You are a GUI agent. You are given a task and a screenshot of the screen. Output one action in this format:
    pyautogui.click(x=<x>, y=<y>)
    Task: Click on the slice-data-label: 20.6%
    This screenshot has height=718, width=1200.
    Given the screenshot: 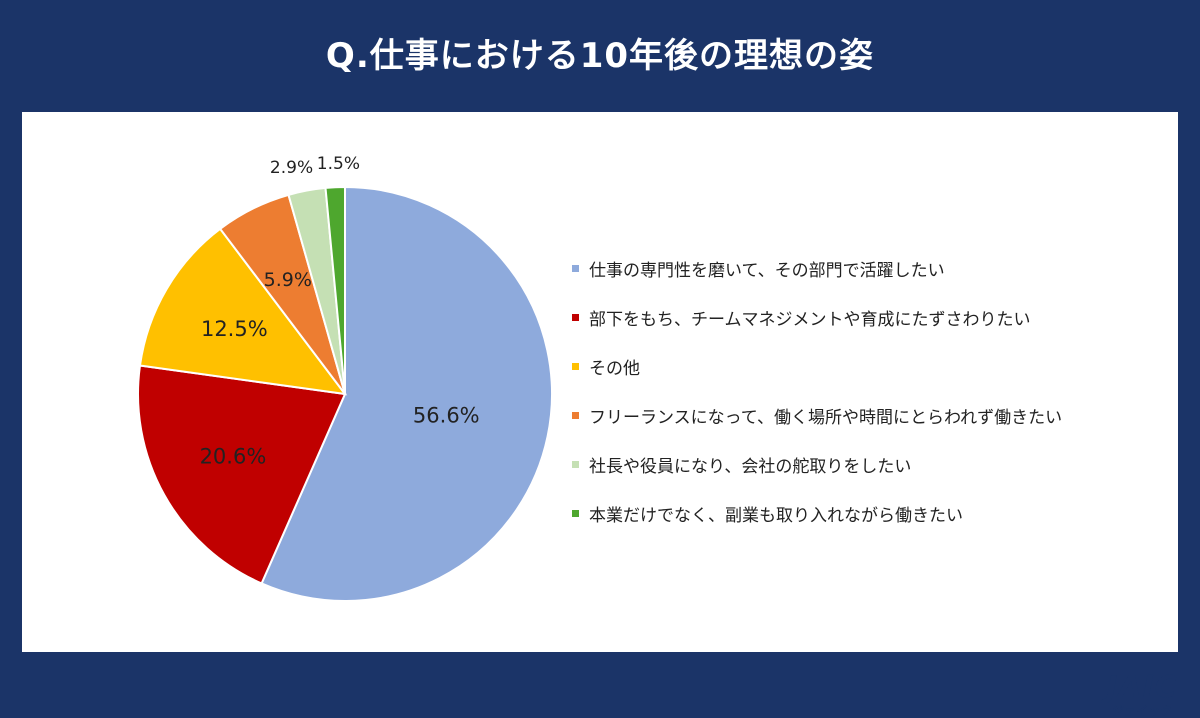 What is the action you would take?
    pyautogui.click(x=233, y=457)
    